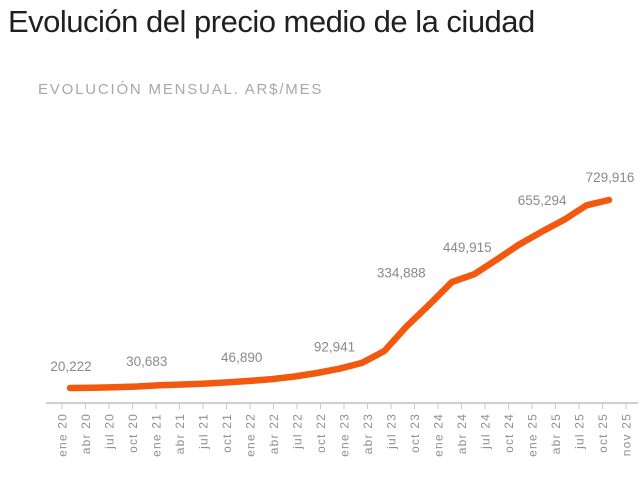 The width and height of the screenshot is (640, 480). I want to click on x-tick-label: jul 22, so click(298, 431).